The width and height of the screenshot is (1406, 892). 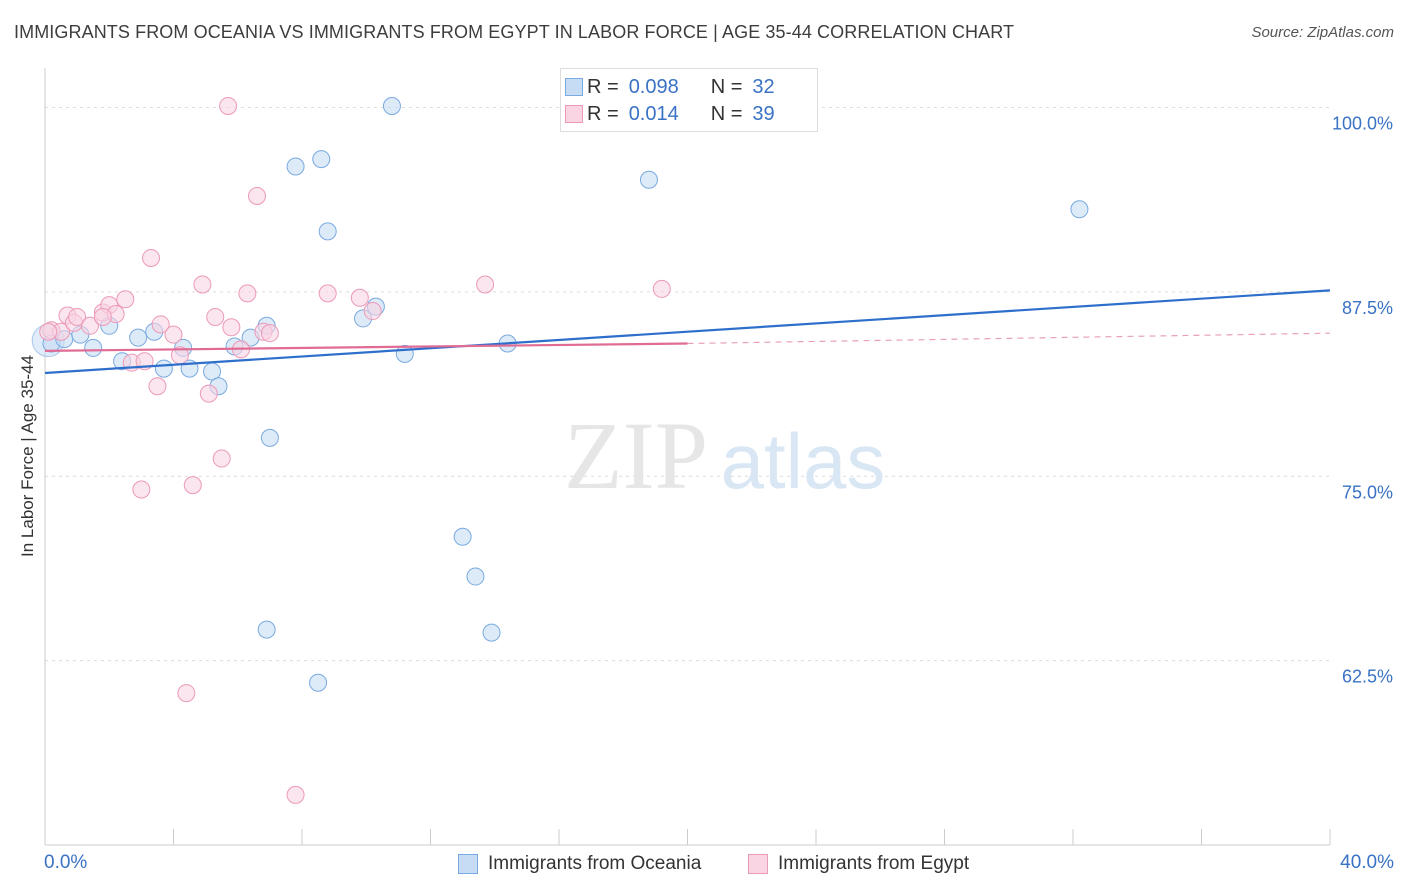 What do you see at coordinates (1009, 338) in the screenshot?
I see `trend-line-egypt-extension` at bounding box center [1009, 338].